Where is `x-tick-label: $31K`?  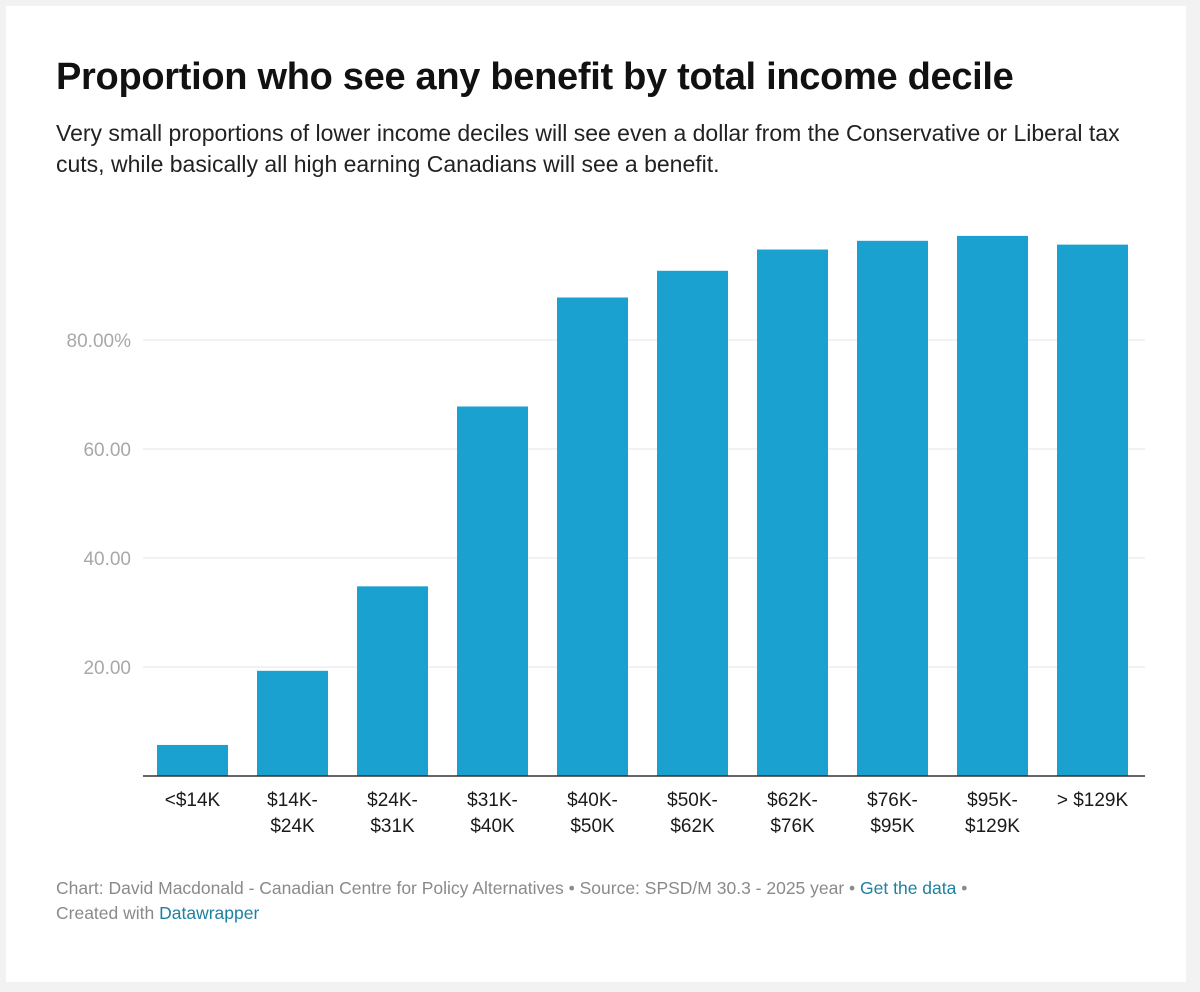
x-tick-label: $31K is located at coordinates (392, 826).